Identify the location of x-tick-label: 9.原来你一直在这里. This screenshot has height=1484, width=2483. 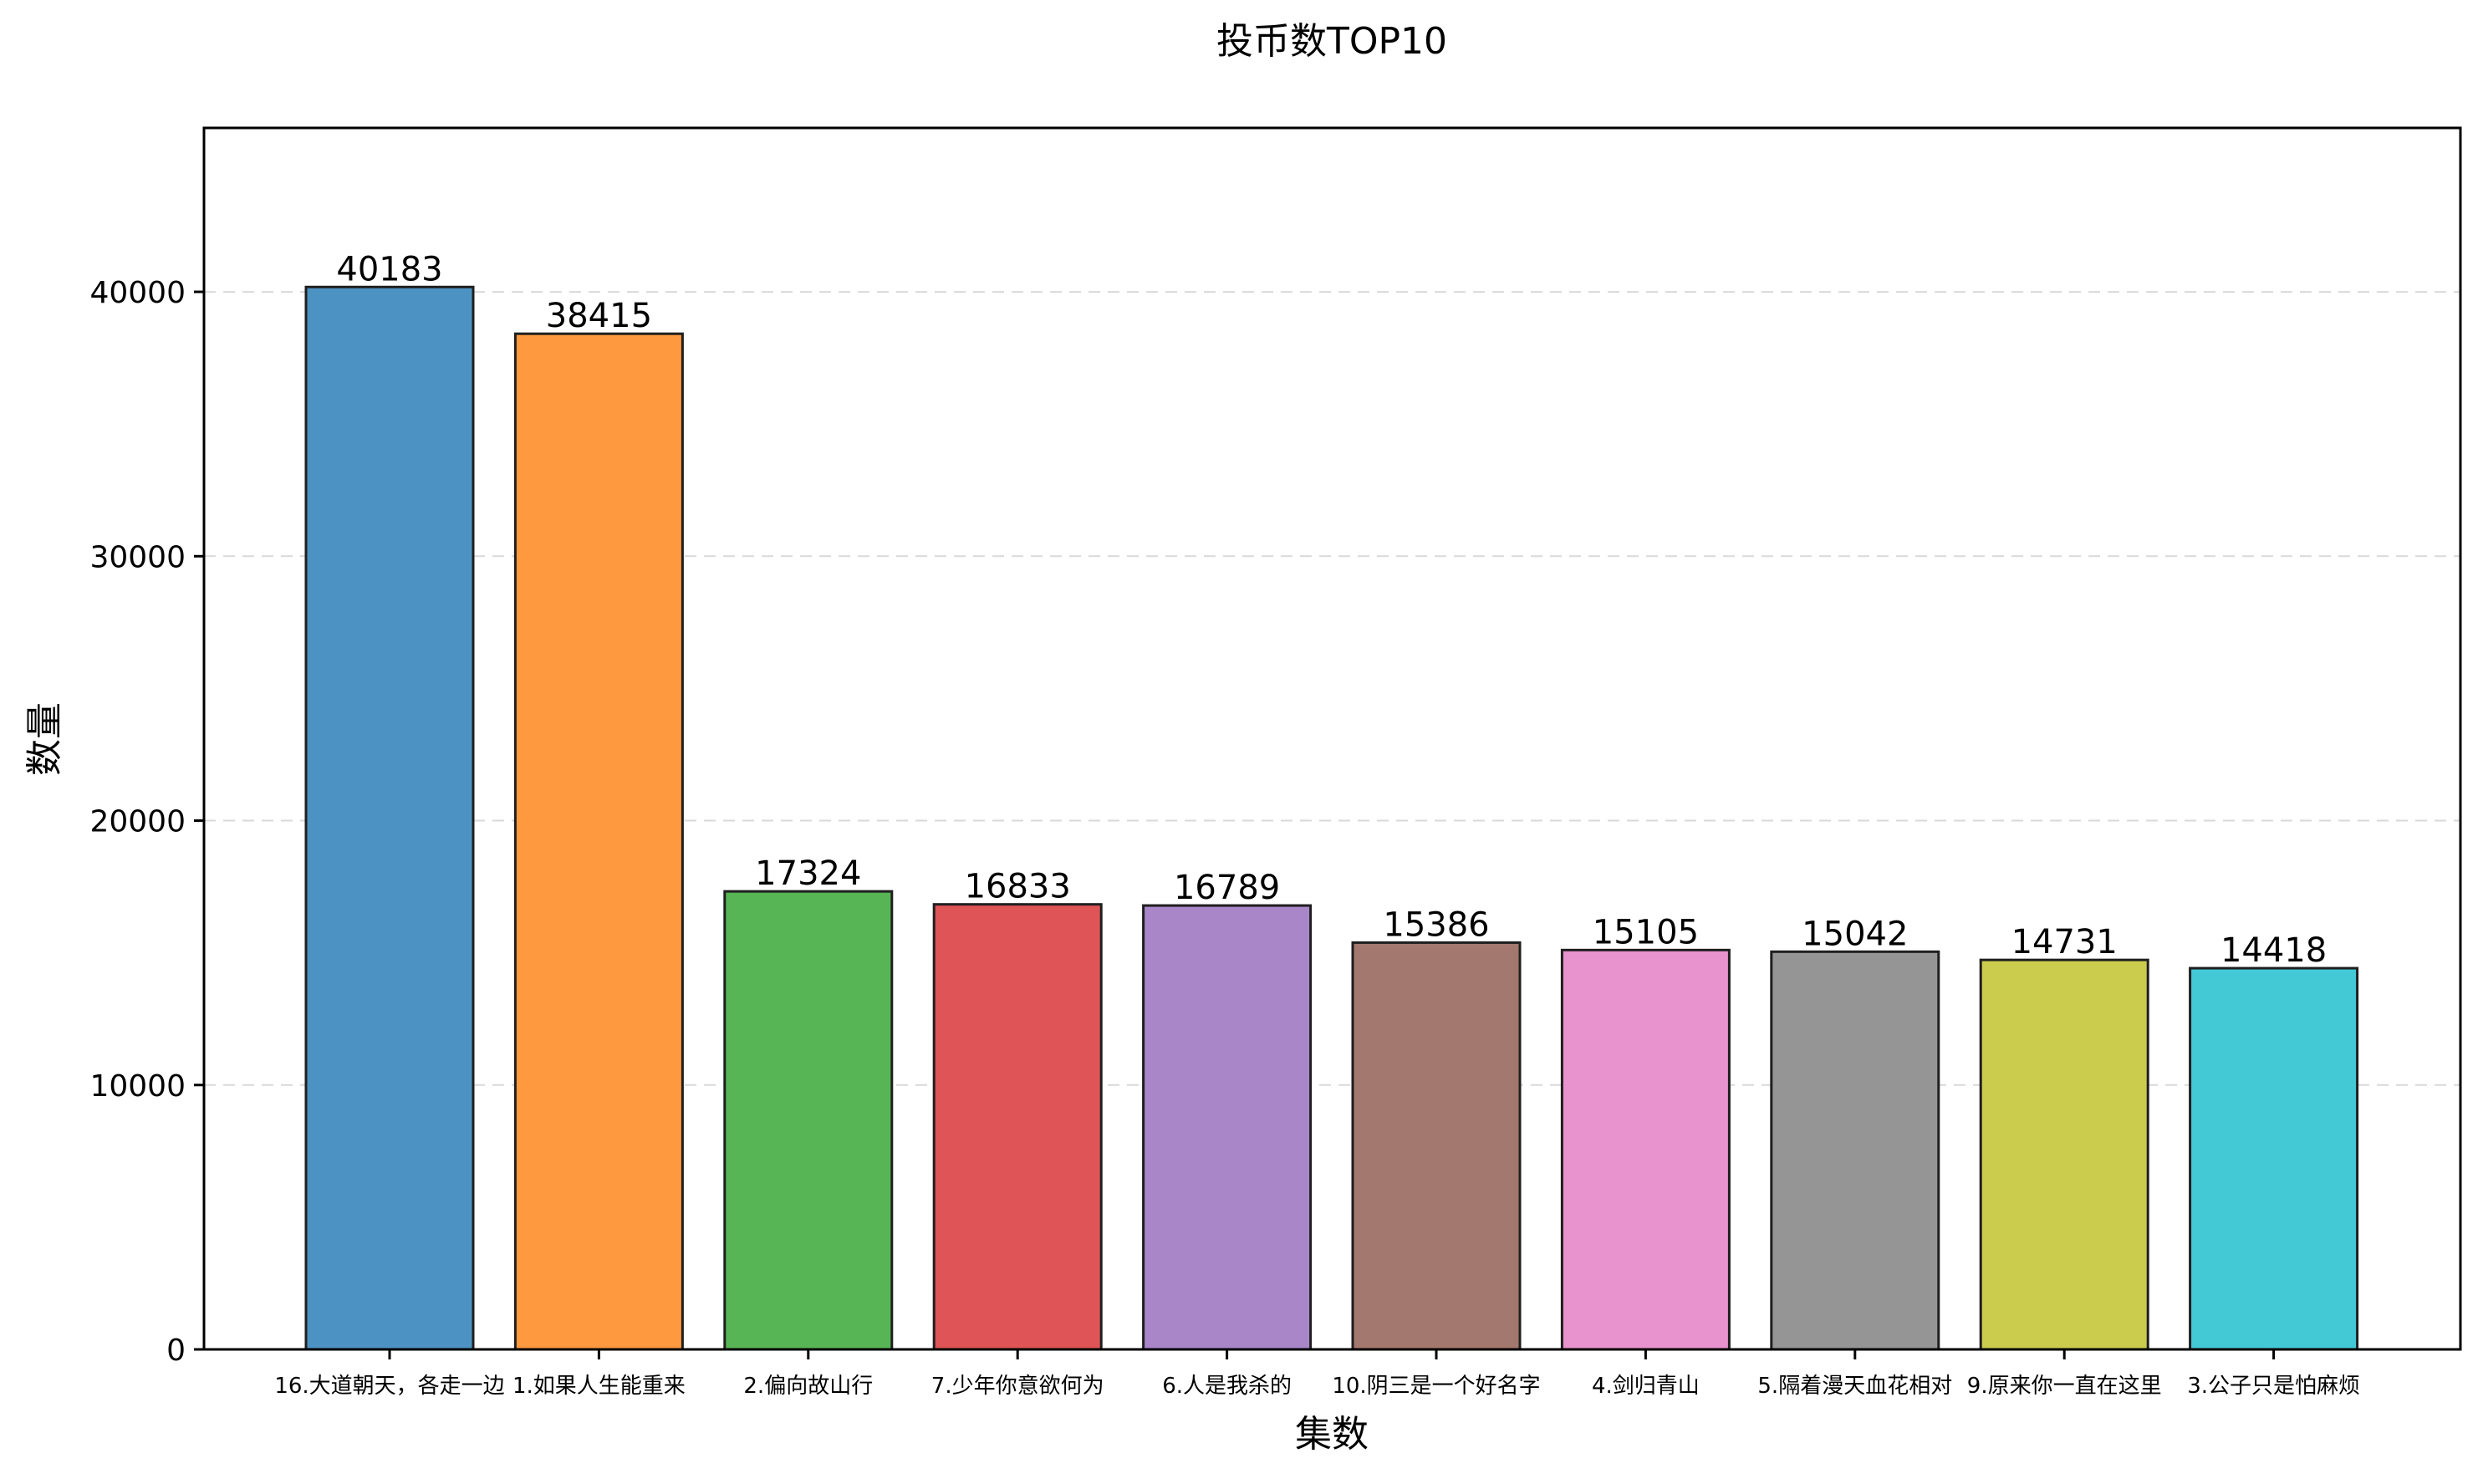
(2064, 1386).